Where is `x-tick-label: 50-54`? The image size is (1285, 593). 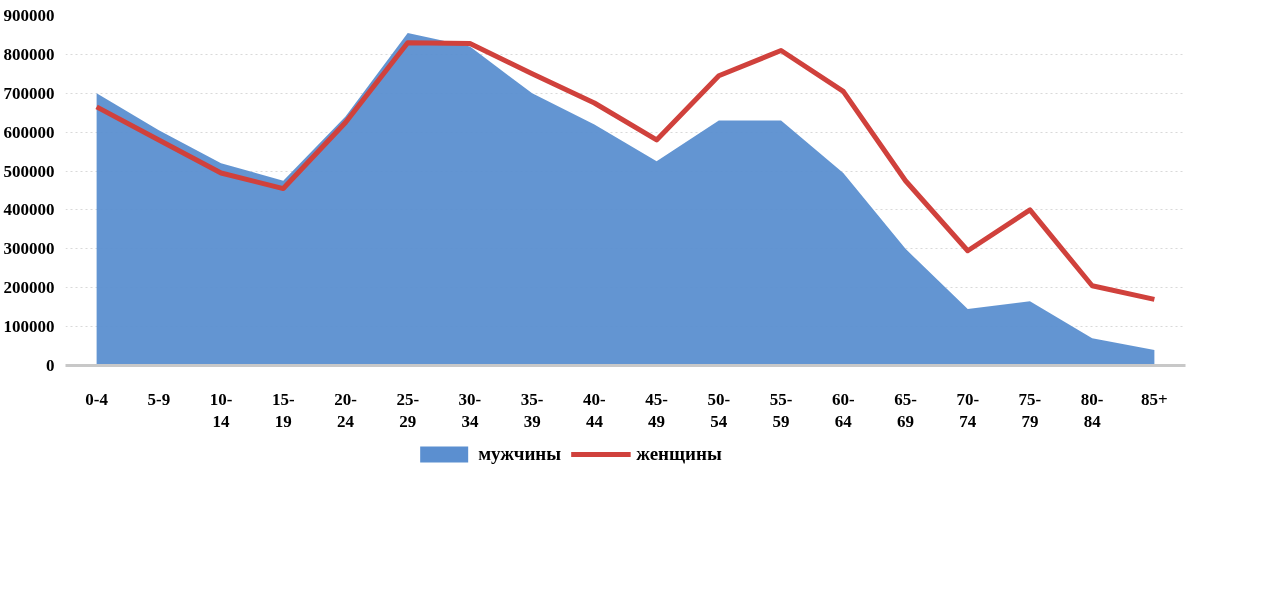 x-tick-label: 50-54 is located at coordinates (719, 410).